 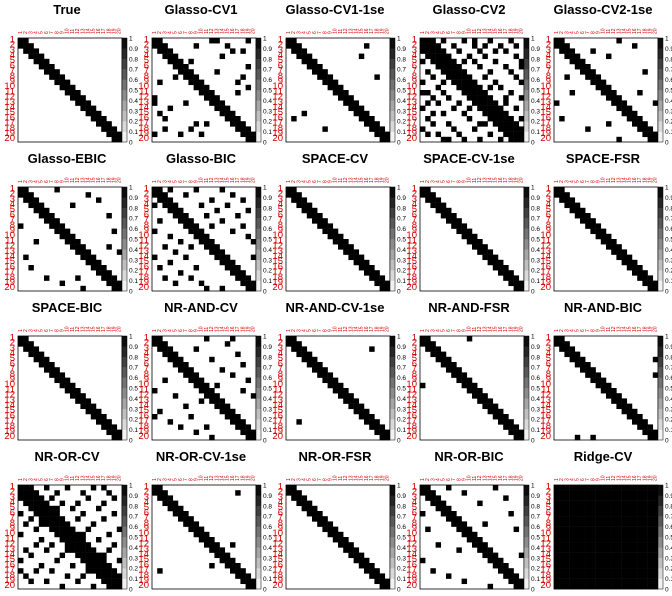 I want to click on col-tick-label: 15, so click(x=362, y=478).